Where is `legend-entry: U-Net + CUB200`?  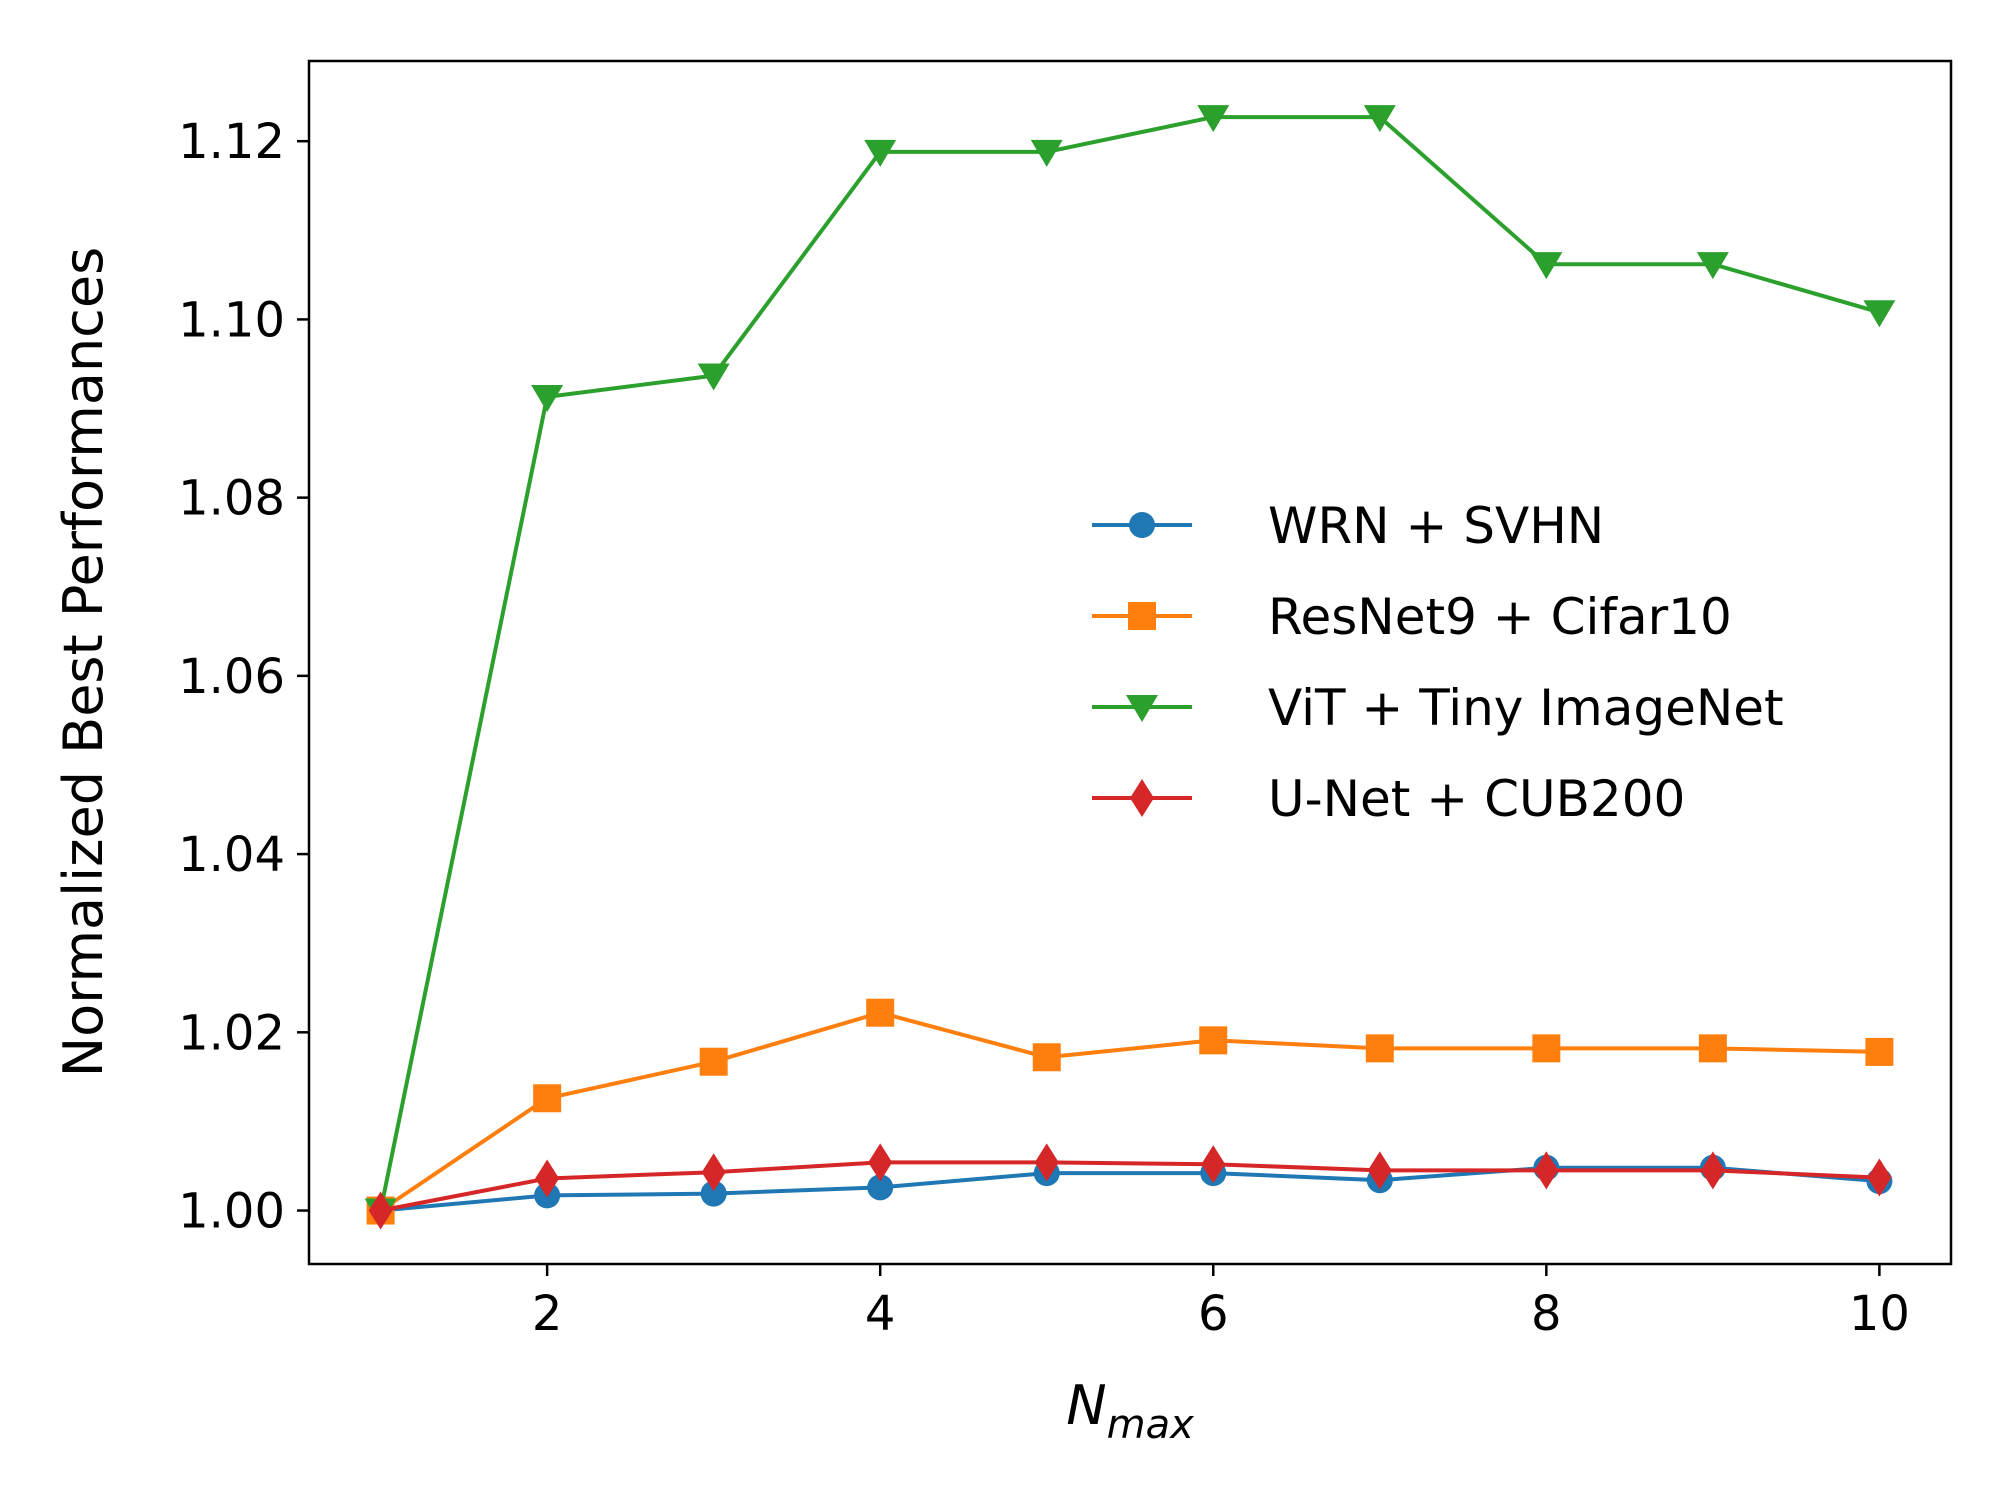
legend-entry: U-Net + CUB200 is located at coordinates (1388, 799).